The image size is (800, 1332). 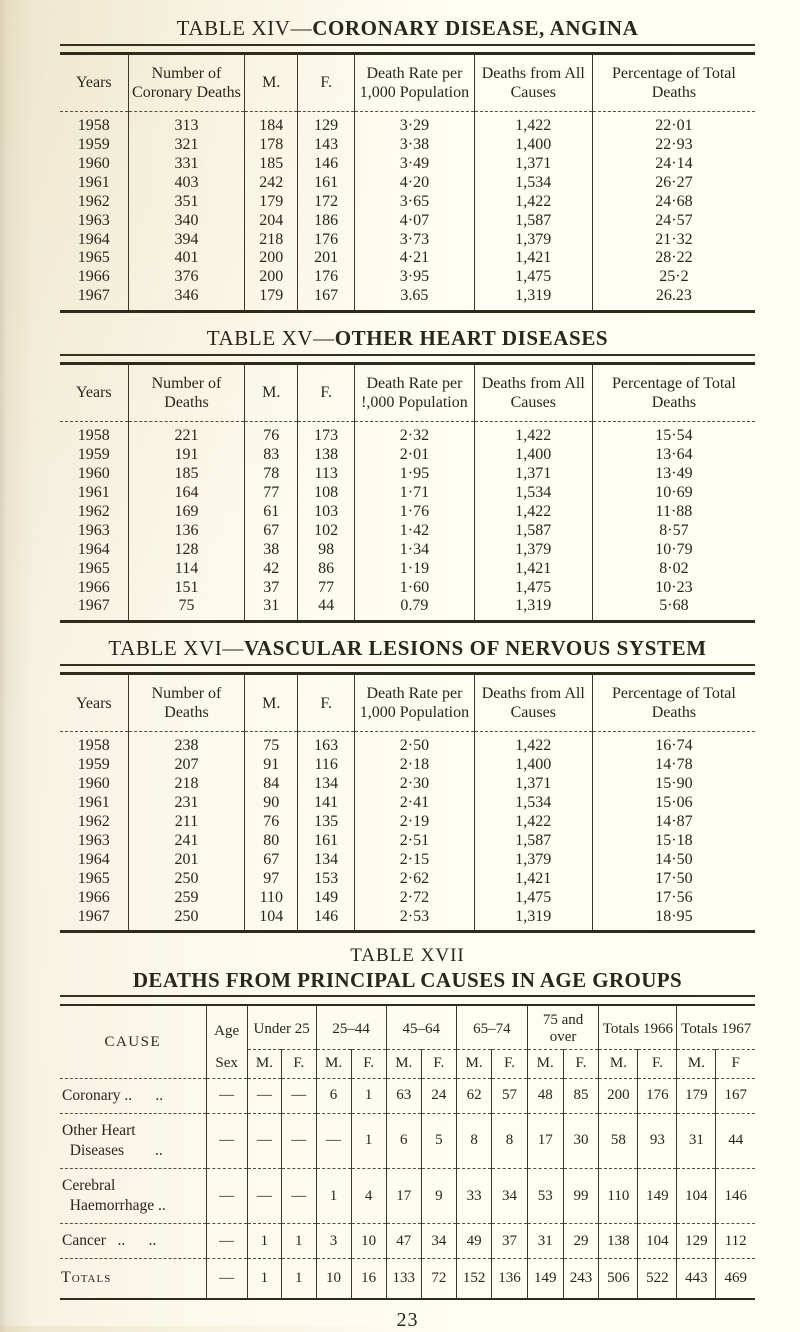 What do you see at coordinates (673, 278) in the screenshot?
I see `value-cell: 25·2` at bounding box center [673, 278].